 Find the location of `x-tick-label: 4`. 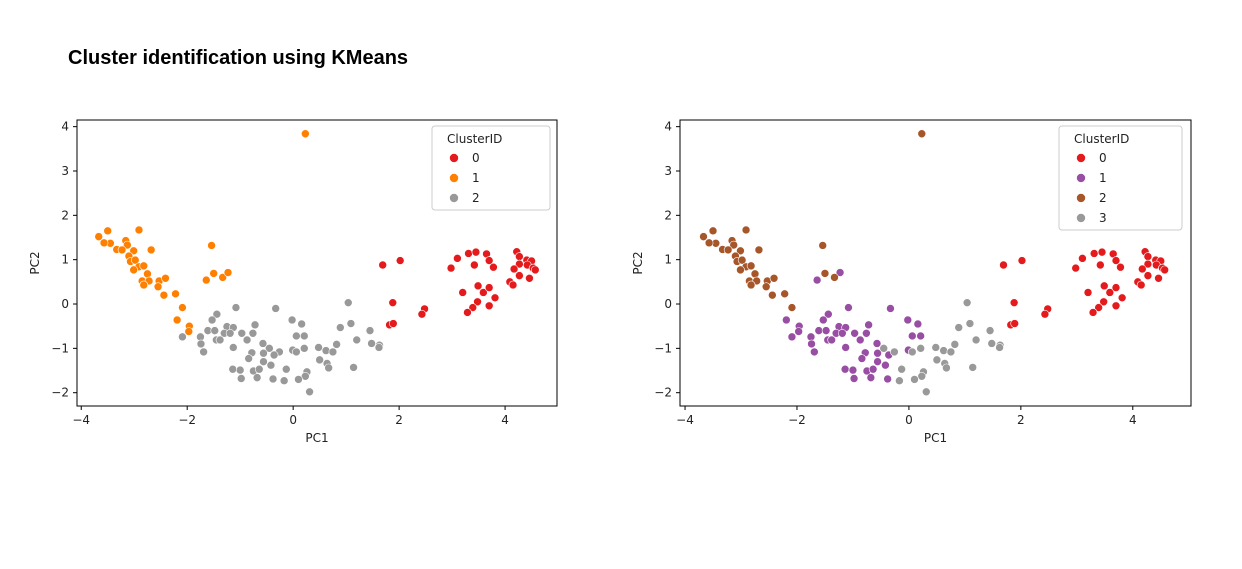

x-tick-label: 4 is located at coordinates (505, 420).